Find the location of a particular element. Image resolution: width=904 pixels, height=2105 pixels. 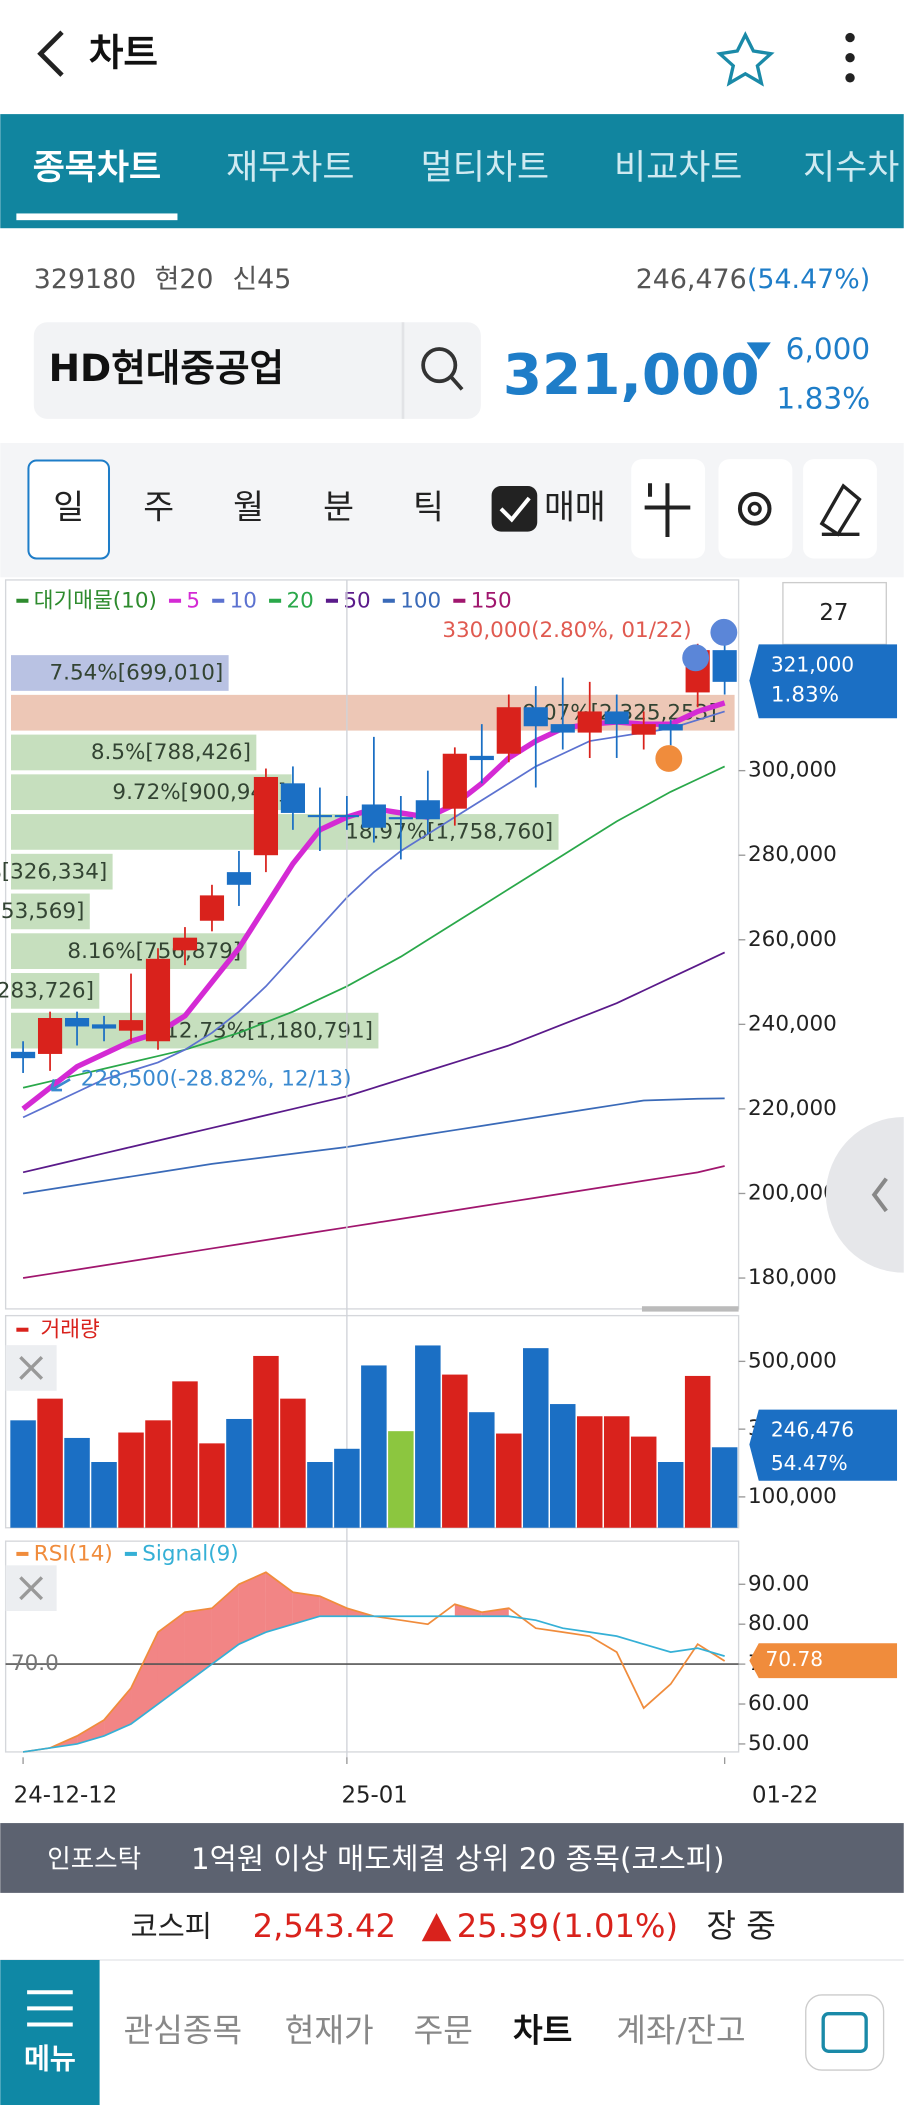

draw-button is located at coordinates (840, 509).